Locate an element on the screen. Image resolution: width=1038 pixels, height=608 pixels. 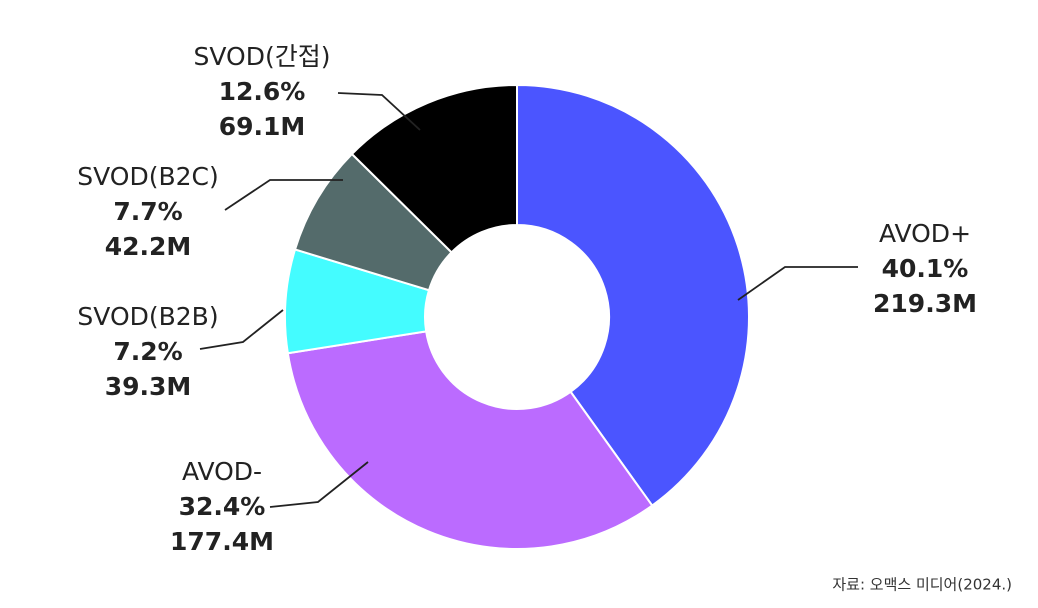
amount-label: 177.4M is located at coordinates (222, 541).